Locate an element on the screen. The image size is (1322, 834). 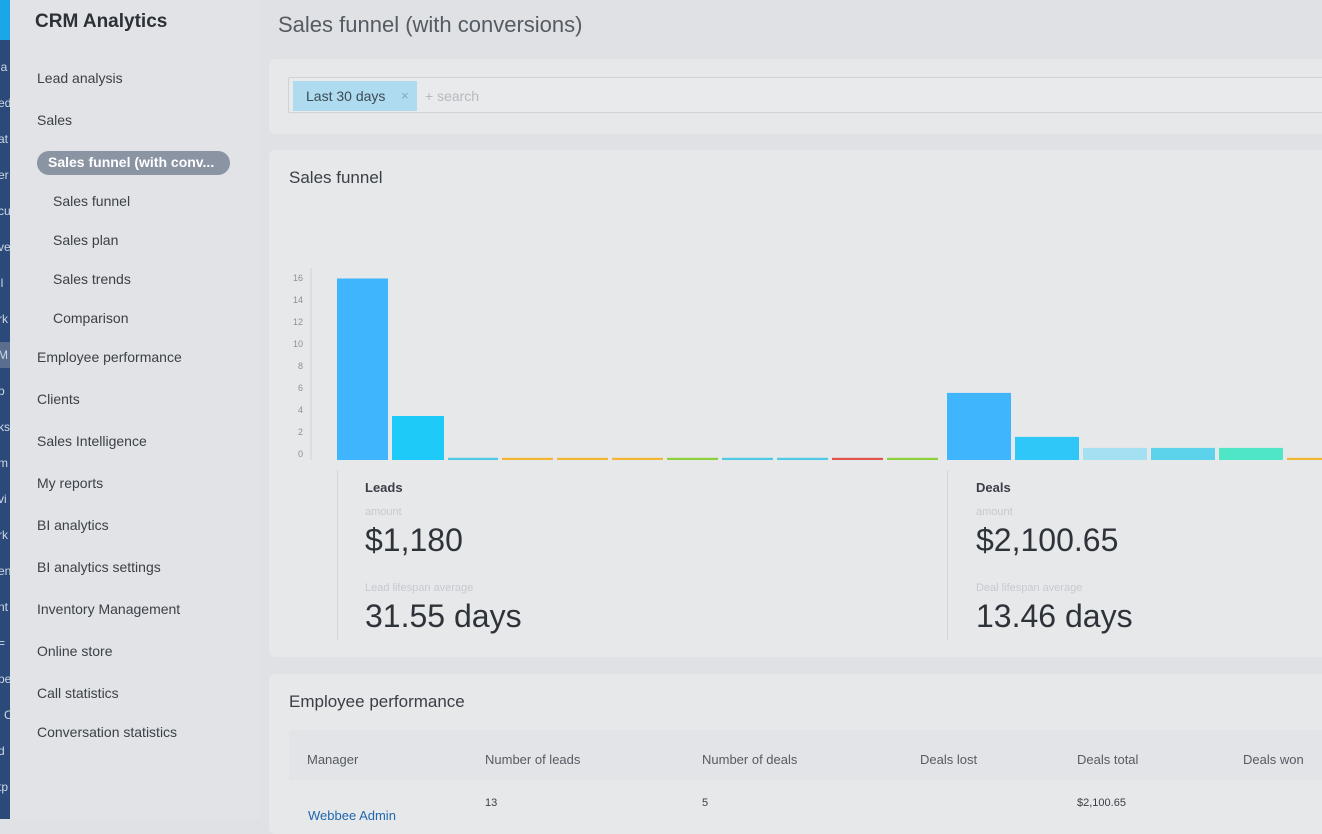
column-header-deals-total: Deals total is located at coordinates (1108, 759).